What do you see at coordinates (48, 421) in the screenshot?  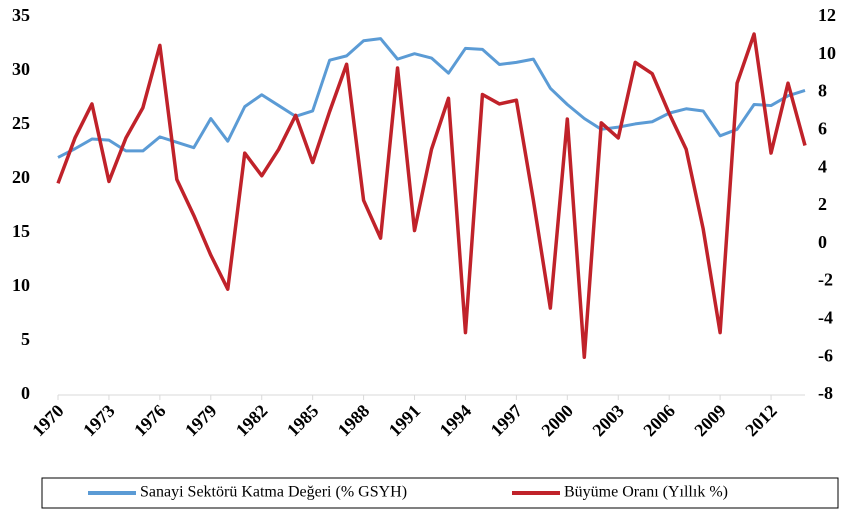 I see `x-tick-label: 1970` at bounding box center [48, 421].